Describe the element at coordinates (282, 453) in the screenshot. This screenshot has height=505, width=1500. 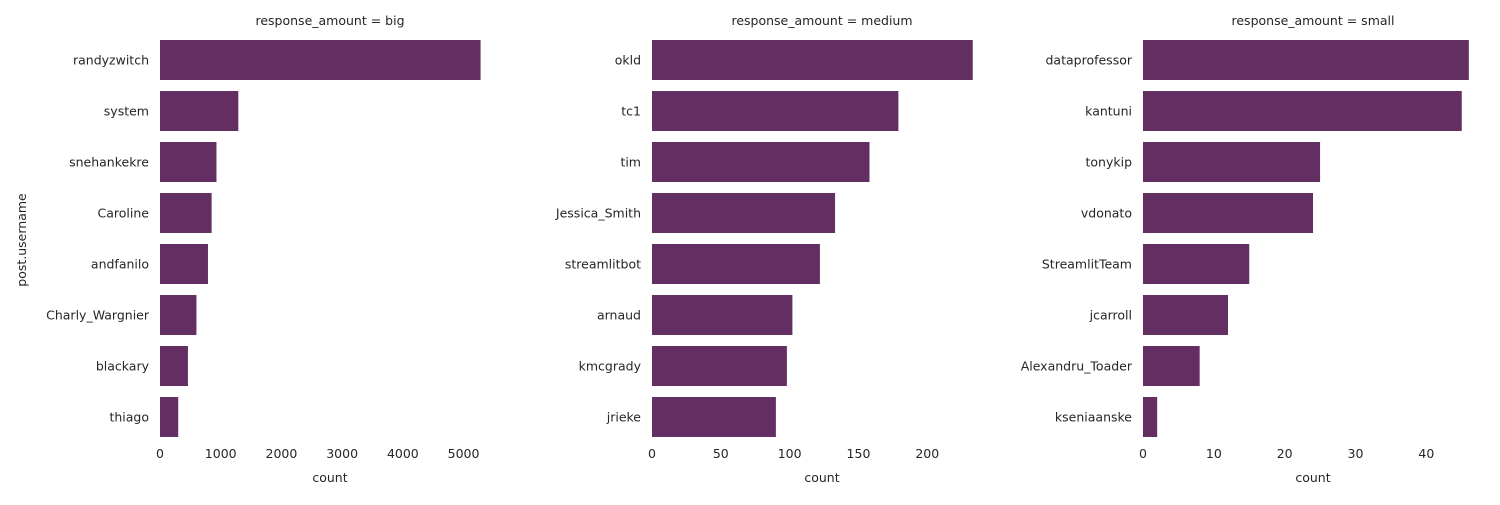
I see `x-tick-label: 2000` at that location.